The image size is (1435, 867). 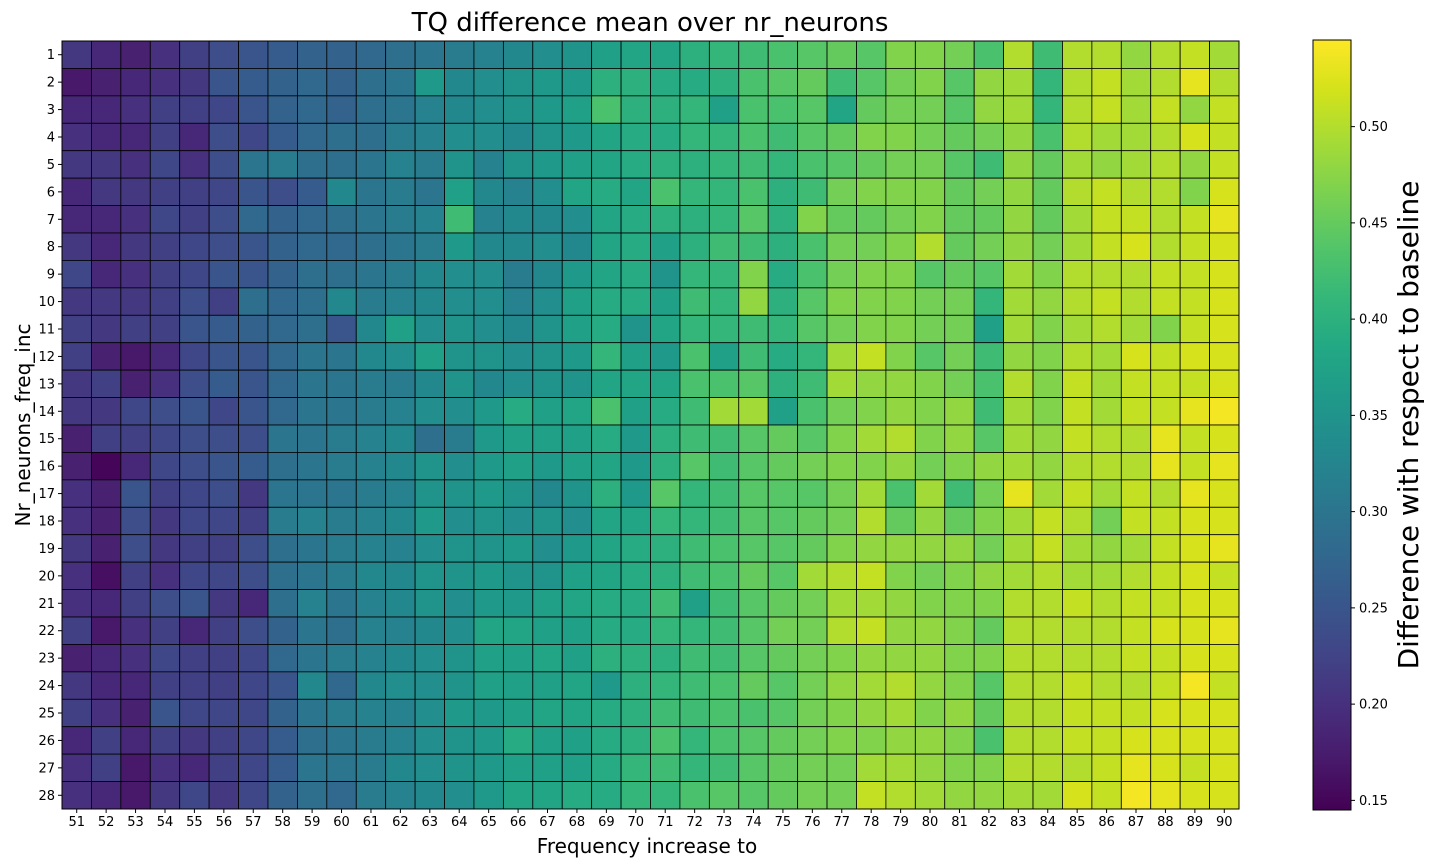 What do you see at coordinates (1373, 801) in the screenshot?
I see `colorbar-tick-label: 0.15` at bounding box center [1373, 801].